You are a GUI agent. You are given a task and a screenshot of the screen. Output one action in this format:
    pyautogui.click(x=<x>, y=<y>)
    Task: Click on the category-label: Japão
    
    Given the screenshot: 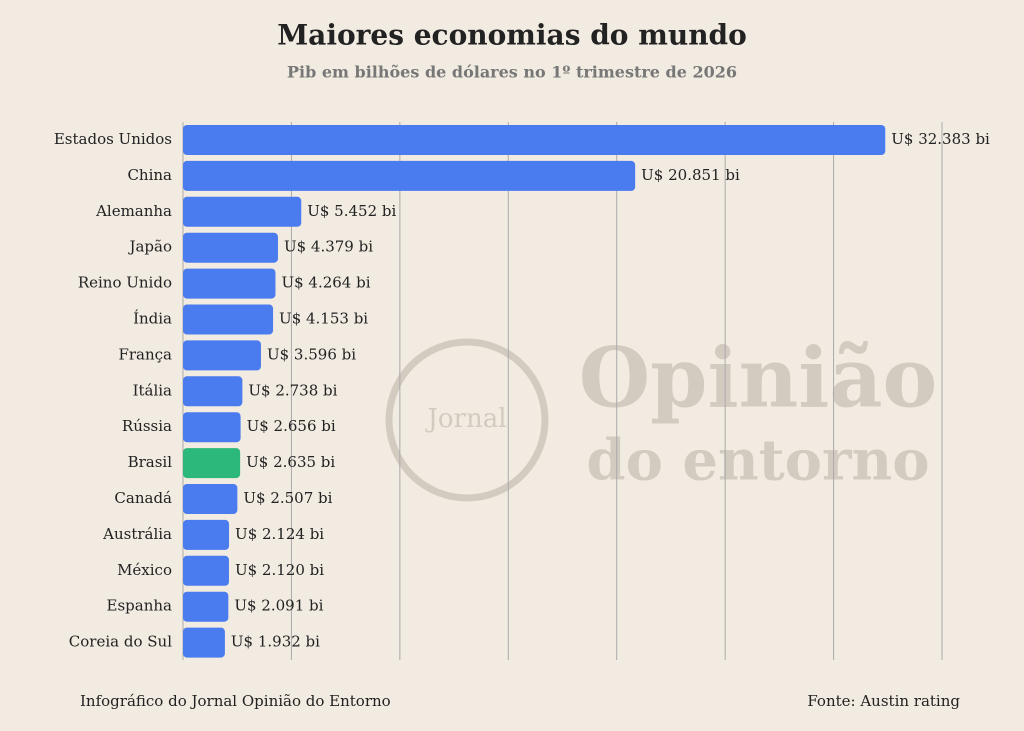 What is the action you would take?
    pyautogui.click(x=149, y=247)
    